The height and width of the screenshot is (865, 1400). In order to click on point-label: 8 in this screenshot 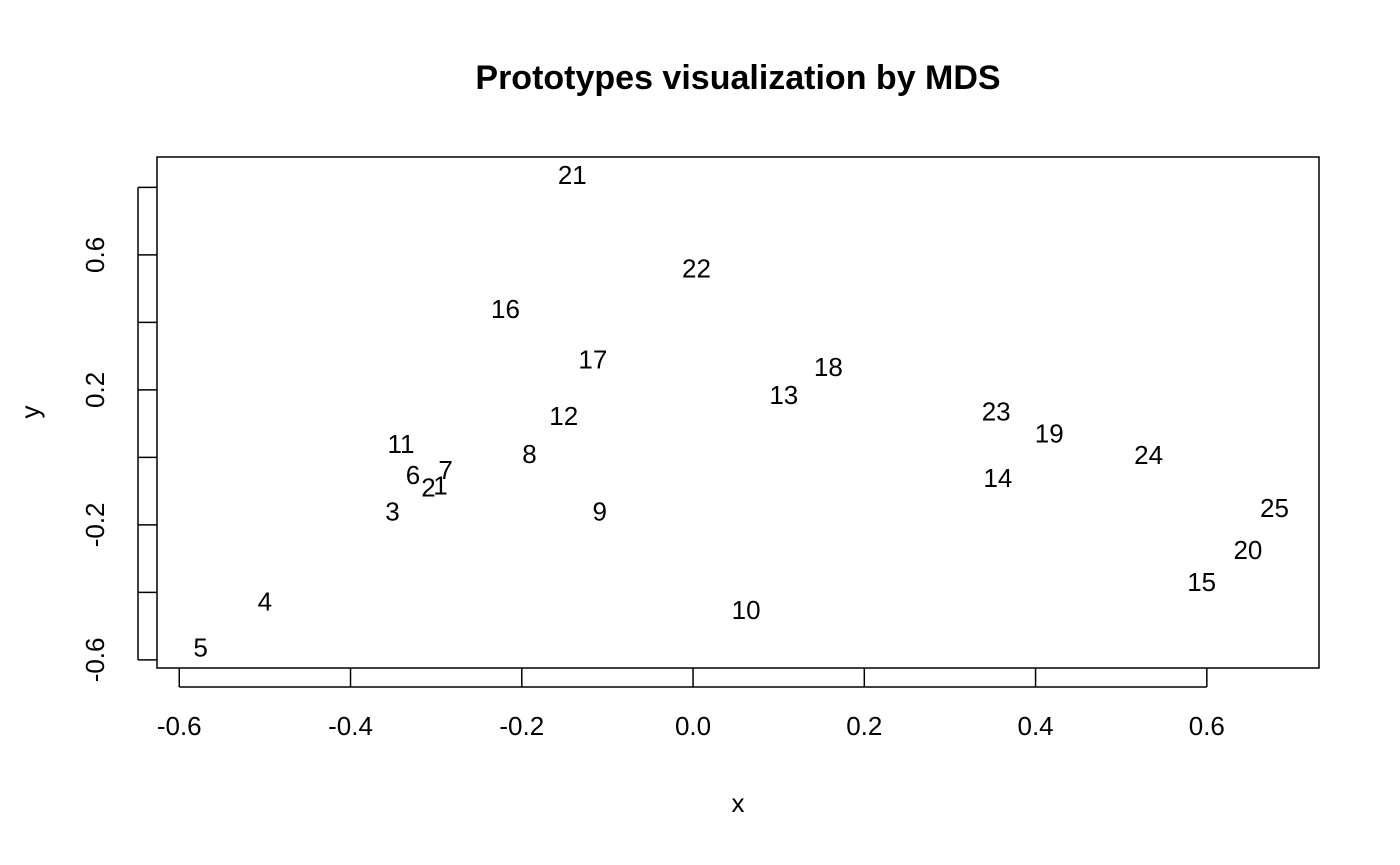, I will do `click(529, 454)`.